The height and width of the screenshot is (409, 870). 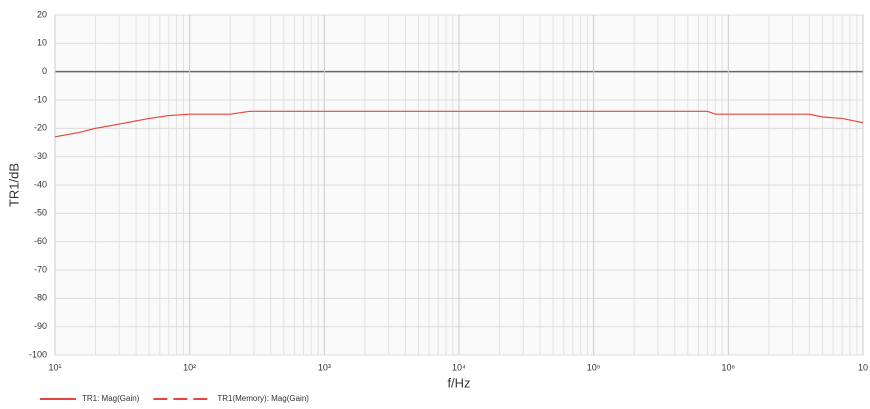 What do you see at coordinates (111, 398) in the screenshot?
I see `legend-label: TR1: Mag(Gain)` at bounding box center [111, 398].